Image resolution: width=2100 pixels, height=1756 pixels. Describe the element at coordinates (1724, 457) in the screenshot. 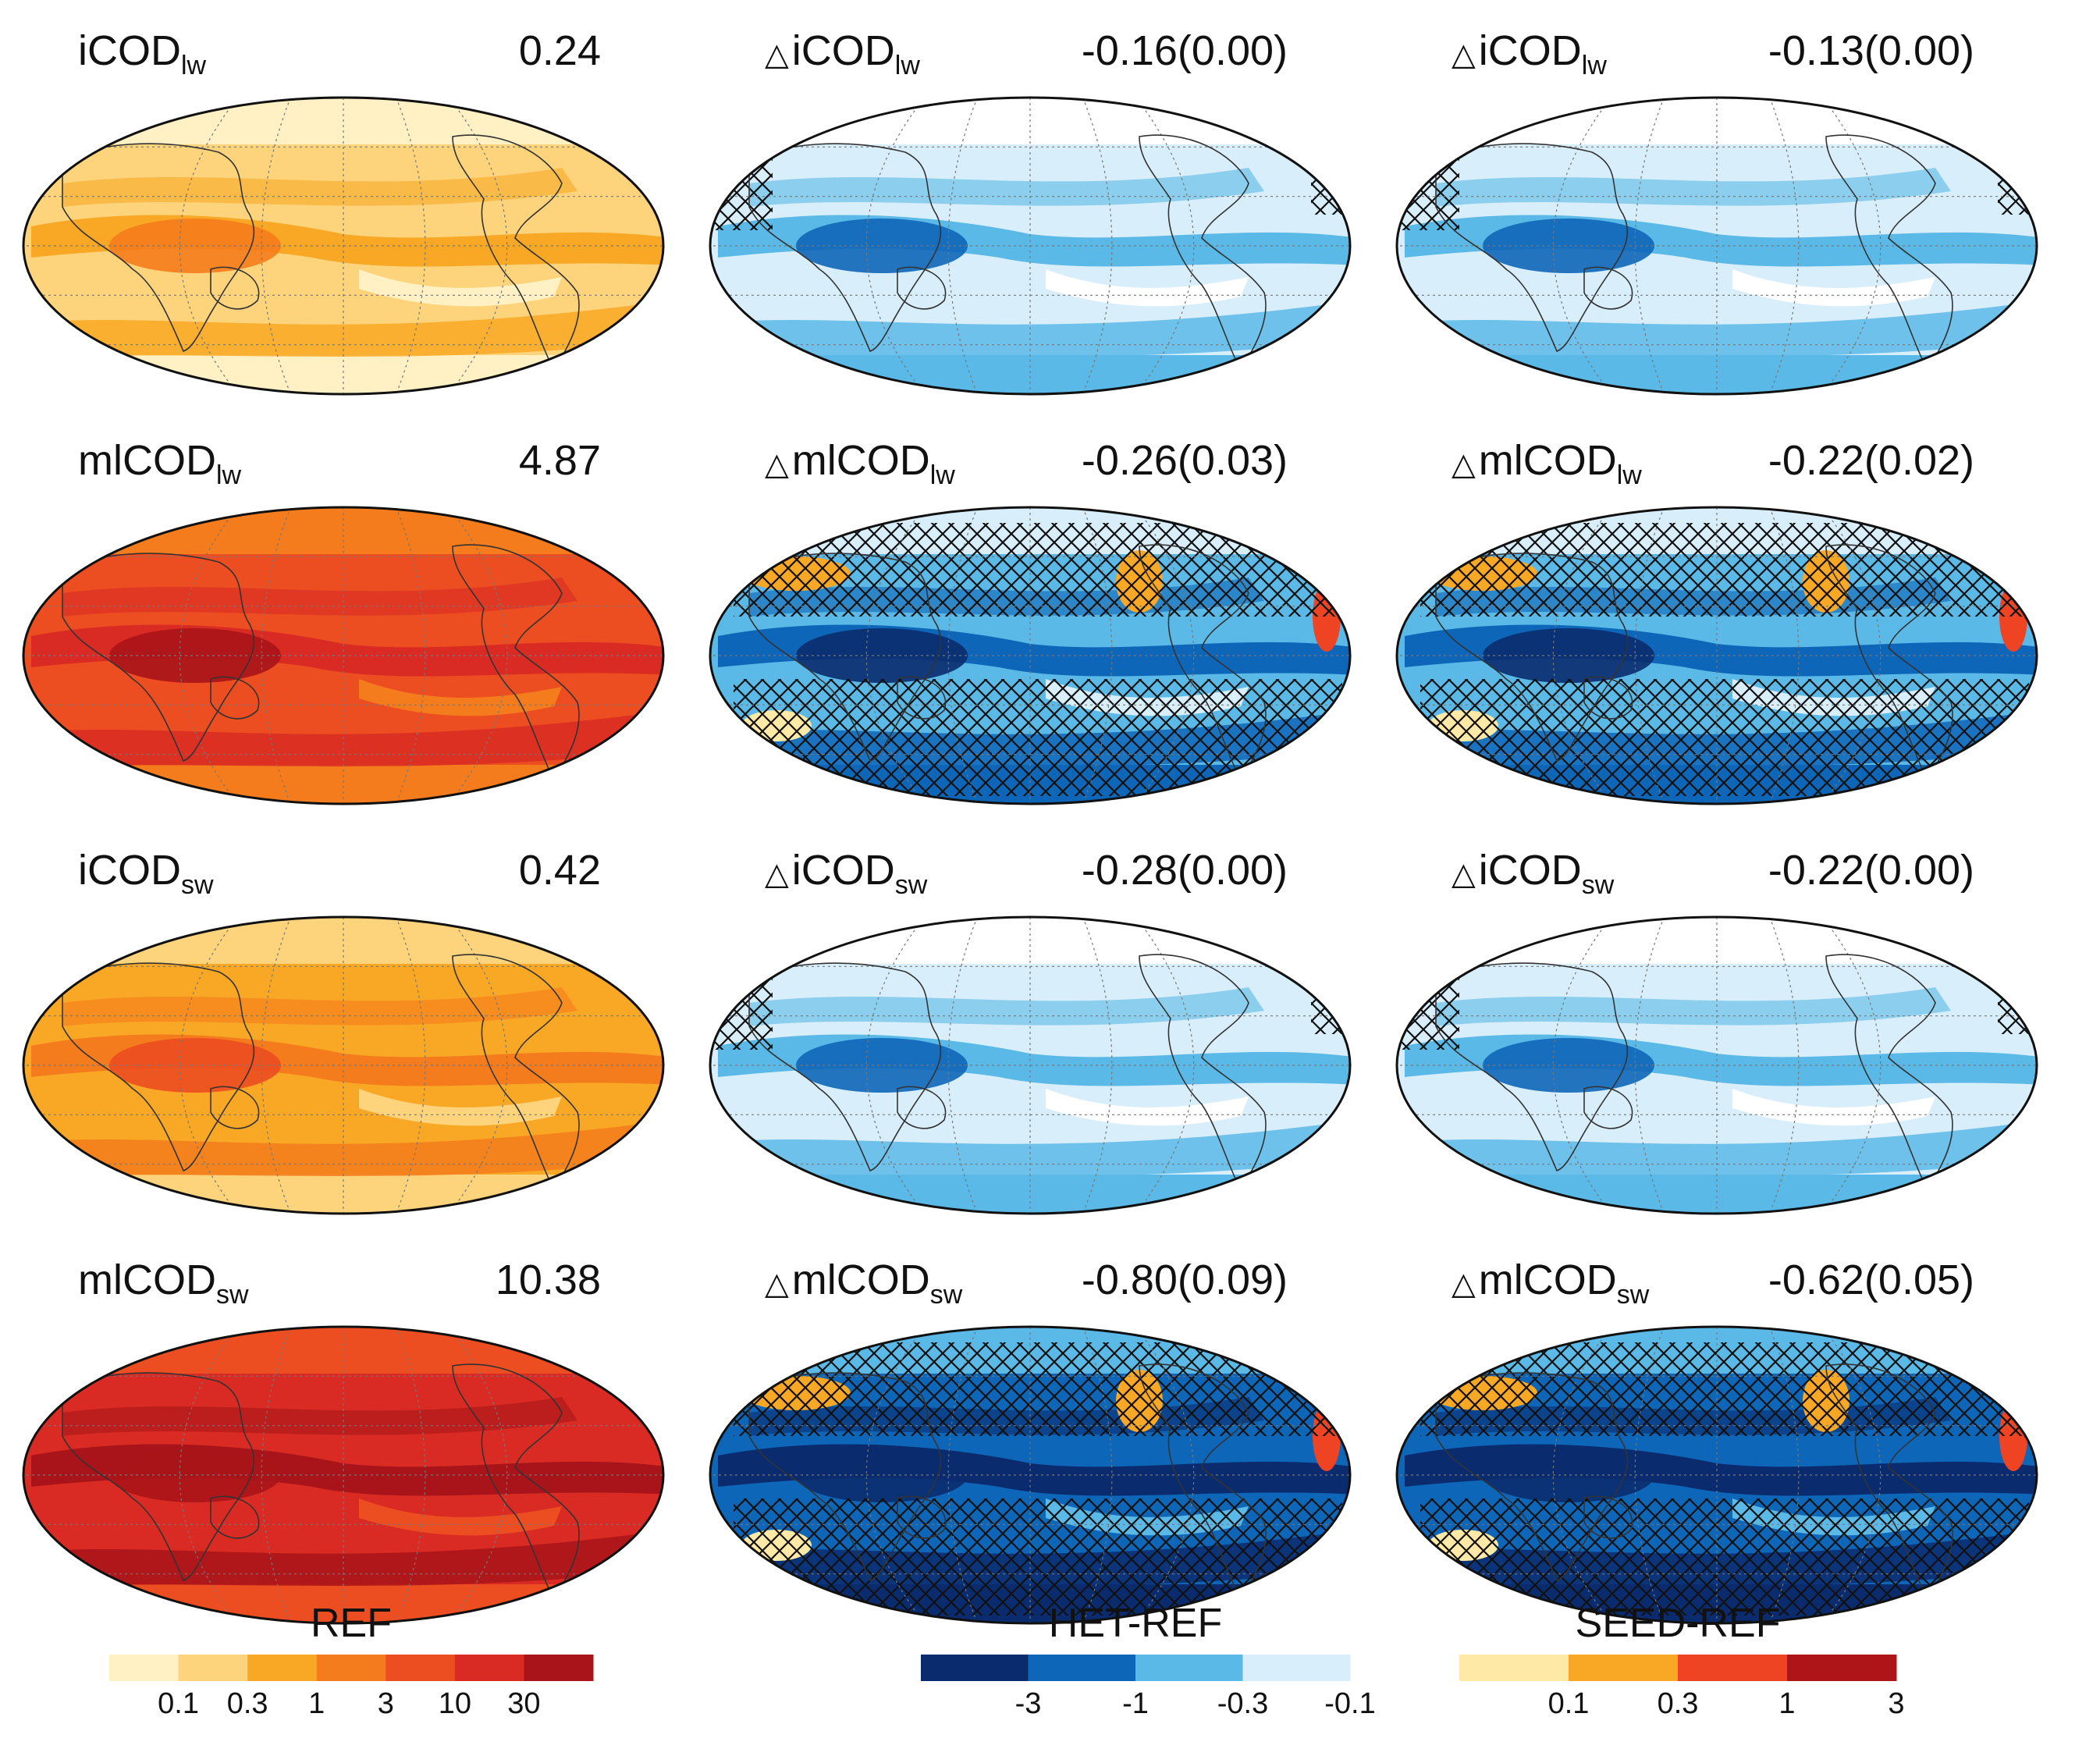

I see `panel-title: △mlCODlw -0.22(0.02)` at that location.